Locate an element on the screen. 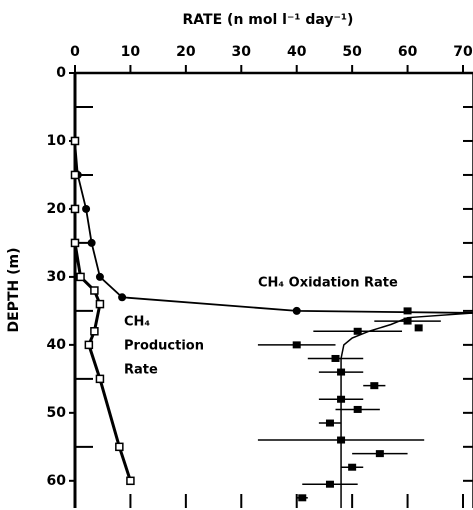 The image size is (473, 510). x-tick-label: 40 is located at coordinates (297, 52).